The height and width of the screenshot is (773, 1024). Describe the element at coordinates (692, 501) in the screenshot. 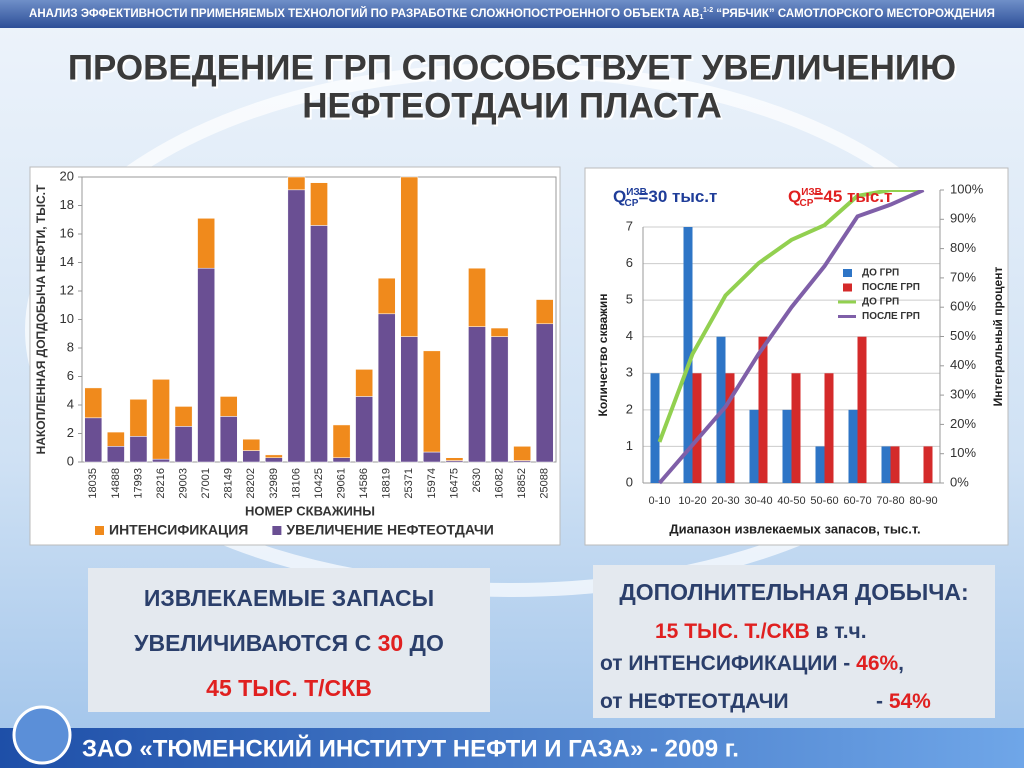

I see `x-tick-label: 10-20` at that location.